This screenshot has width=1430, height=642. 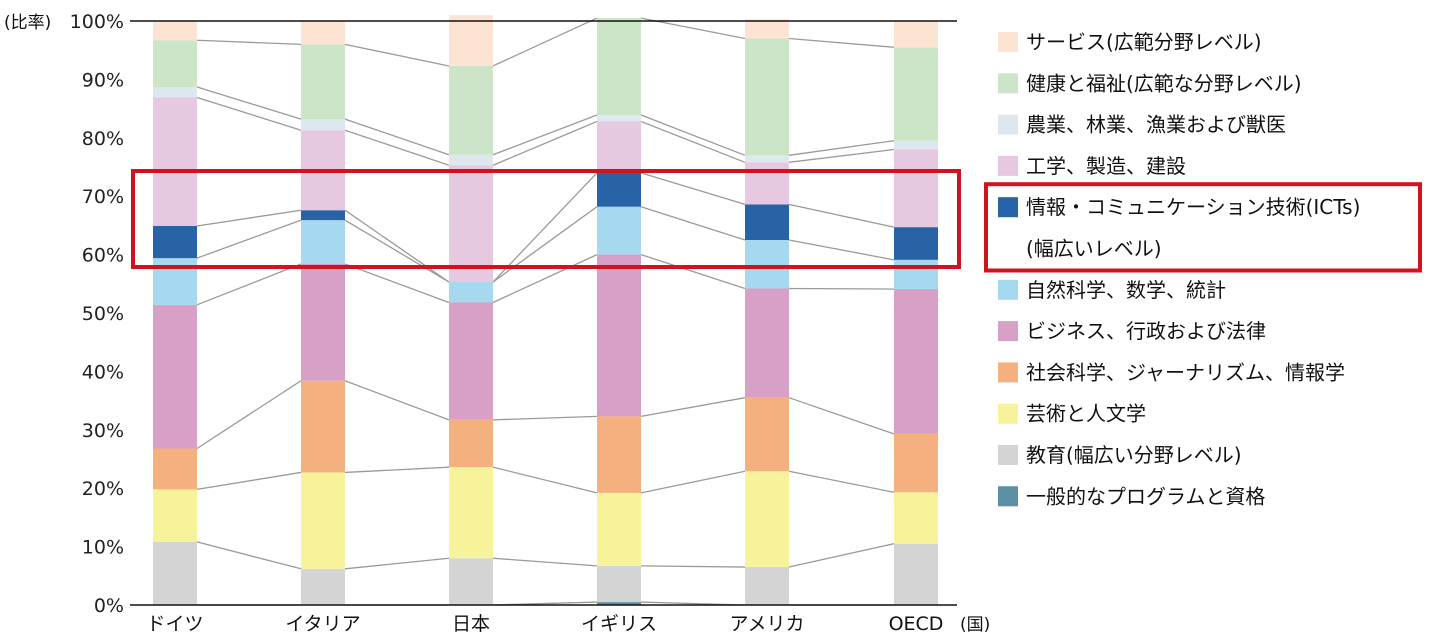 What do you see at coordinates (1145, 496) in the screenshot?
I see `legend-label: 一般的なプログラムと資格` at bounding box center [1145, 496].